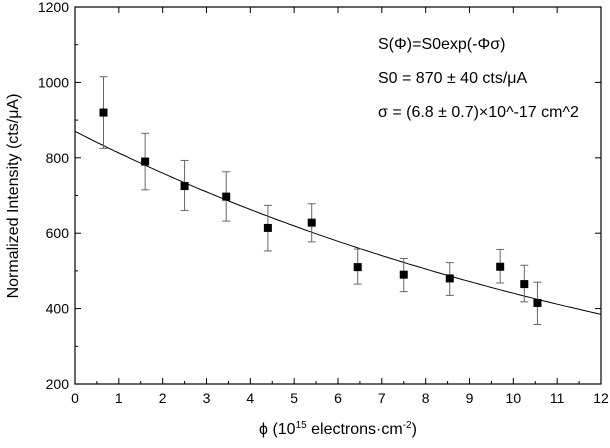 Image resolution: width=610 pixels, height=448 pixels. What do you see at coordinates (338, 398) in the screenshot?
I see `x-tick-label: 6` at bounding box center [338, 398].